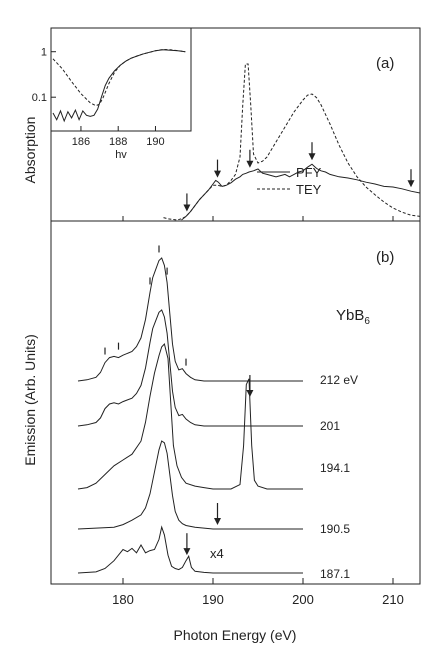 Image resolution: width=437 pixels, height=663 pixels. What do you see at coordinates (335, 468) in the screenshot?
I see `spectrum-label-2: 194.1` at bounding box center [335, 468].